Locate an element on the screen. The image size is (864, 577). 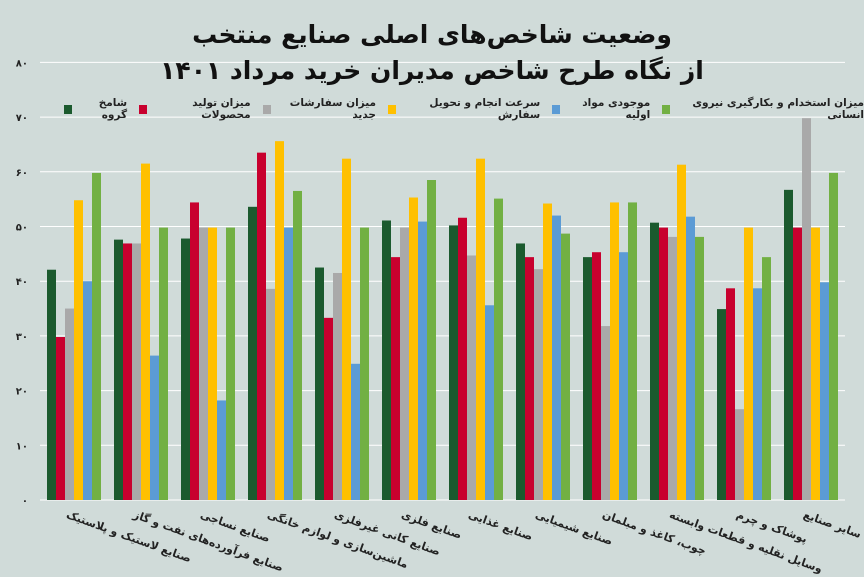
y-tick-label: ۶۰ is located at coordinates (22, 173).